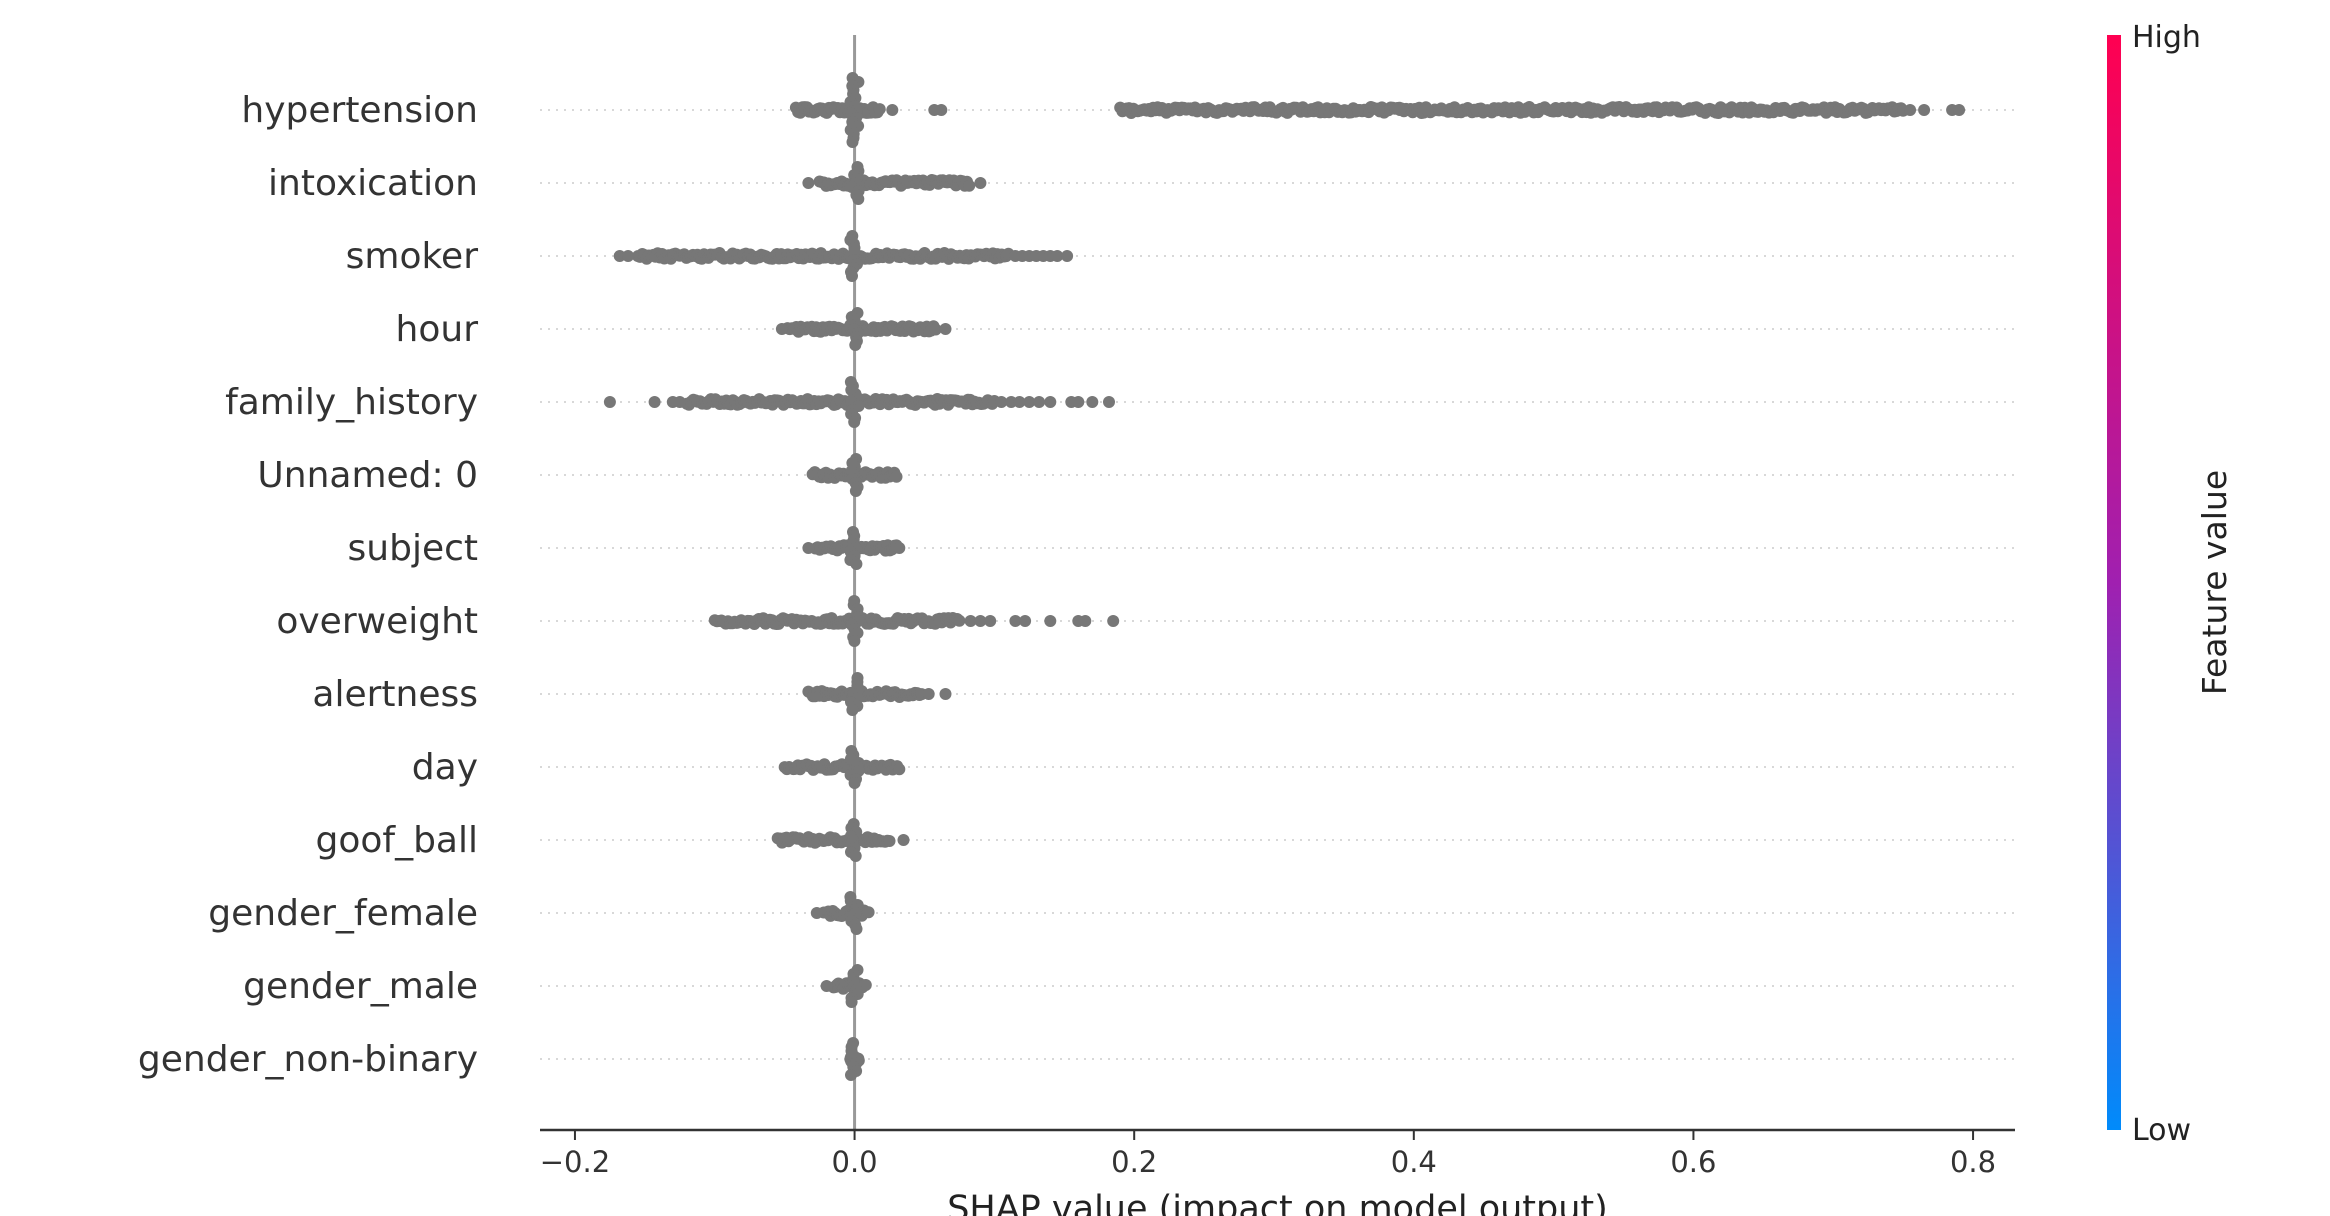 The image size is (2330, 1216). I want to click on feature-points-subject, so click(854, 548).